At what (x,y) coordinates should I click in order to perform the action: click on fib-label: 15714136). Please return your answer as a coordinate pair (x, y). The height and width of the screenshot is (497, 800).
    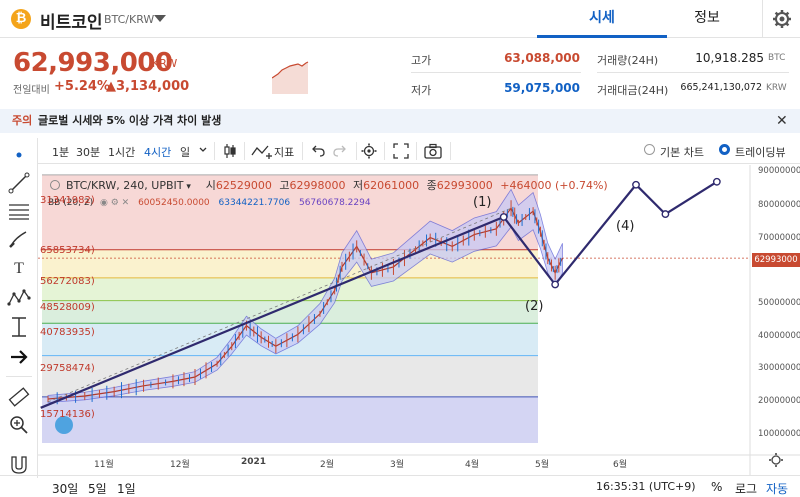
    Looking at the image, I should click on (67, 414).